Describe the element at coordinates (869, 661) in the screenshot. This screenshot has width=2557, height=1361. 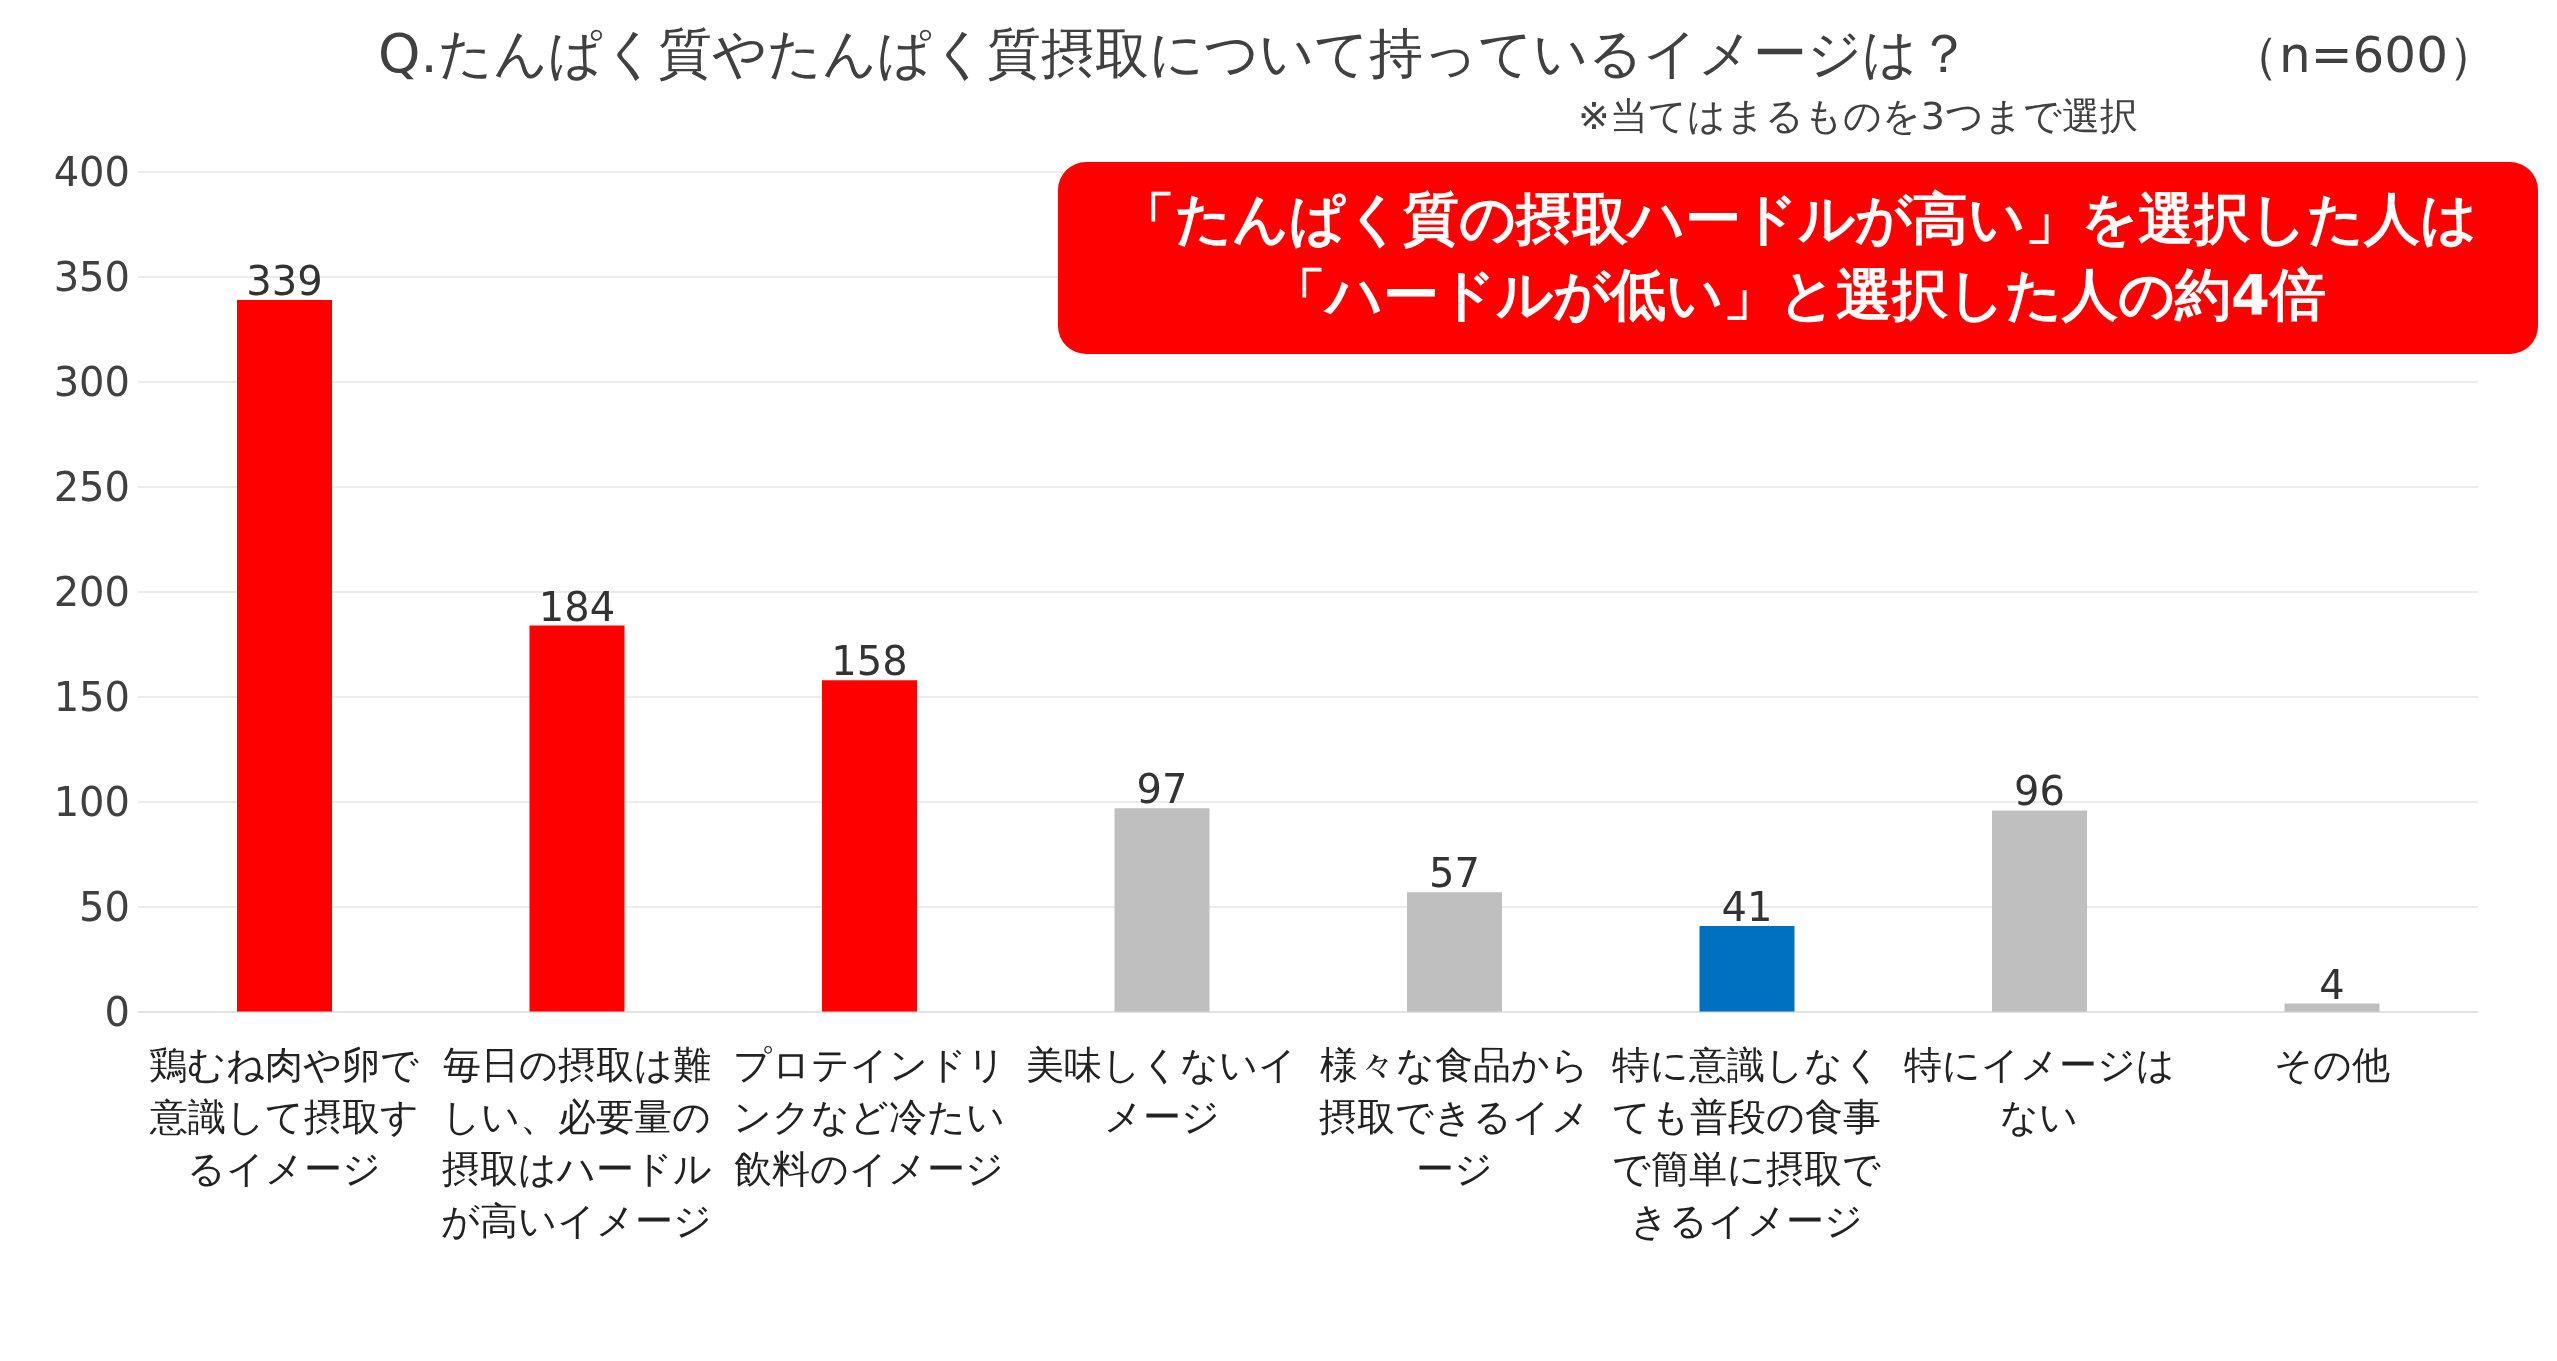
I see `data-label: 158` at that location.